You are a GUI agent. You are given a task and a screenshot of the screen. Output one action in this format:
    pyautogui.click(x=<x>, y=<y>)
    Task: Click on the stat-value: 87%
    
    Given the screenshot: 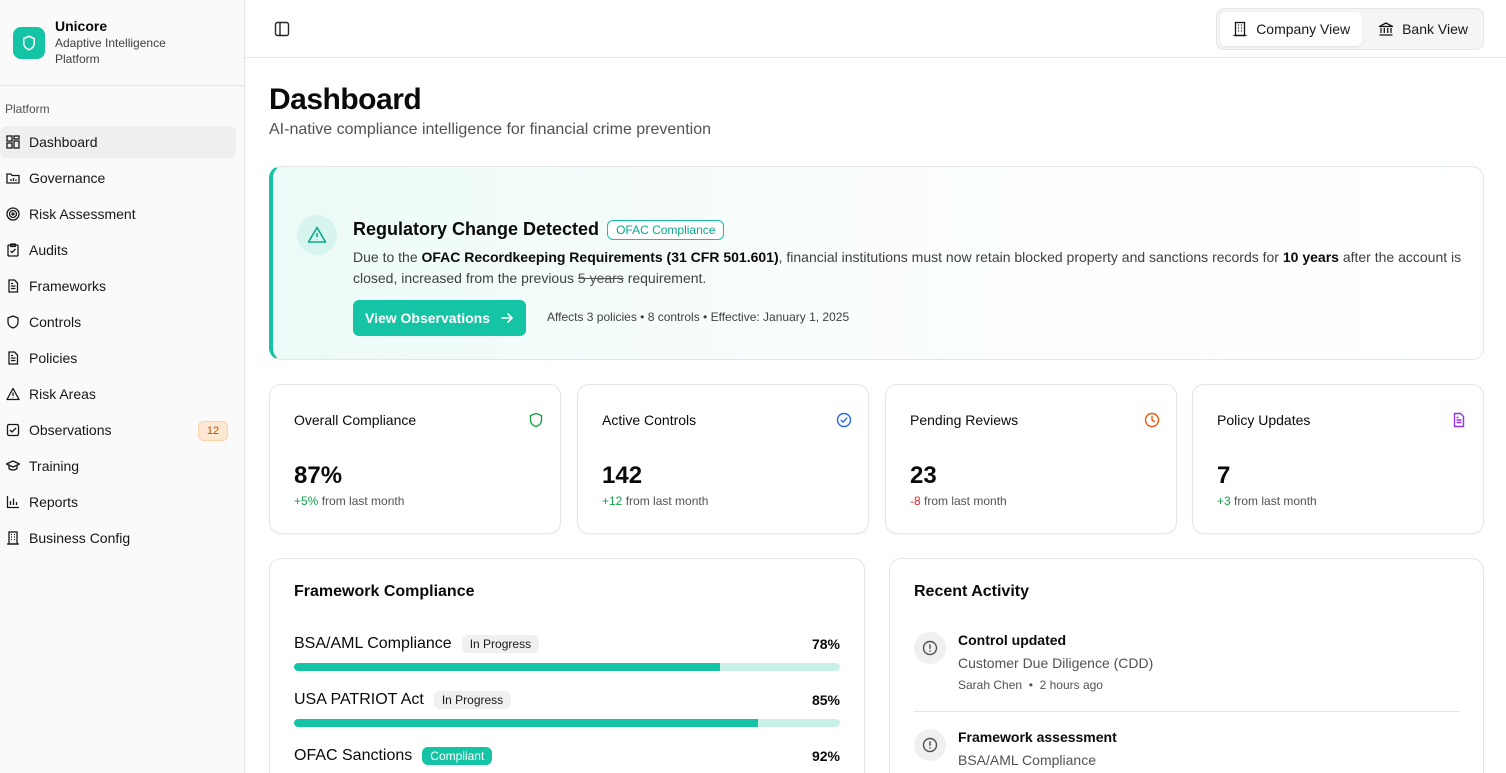 What is the action you would take?
    pyautogui.click(x=318, y=475)
    